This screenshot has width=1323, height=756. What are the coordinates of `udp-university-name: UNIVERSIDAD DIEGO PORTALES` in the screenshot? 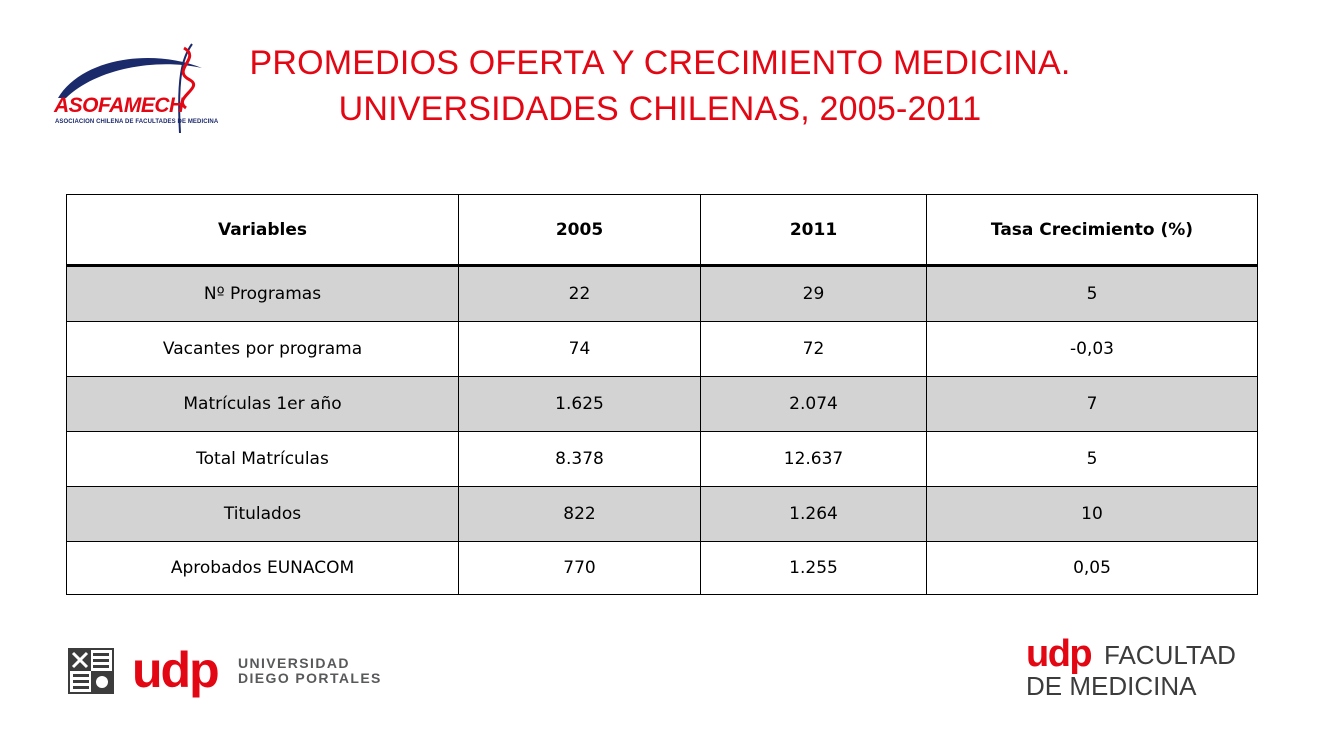 It's located at (310, 671).